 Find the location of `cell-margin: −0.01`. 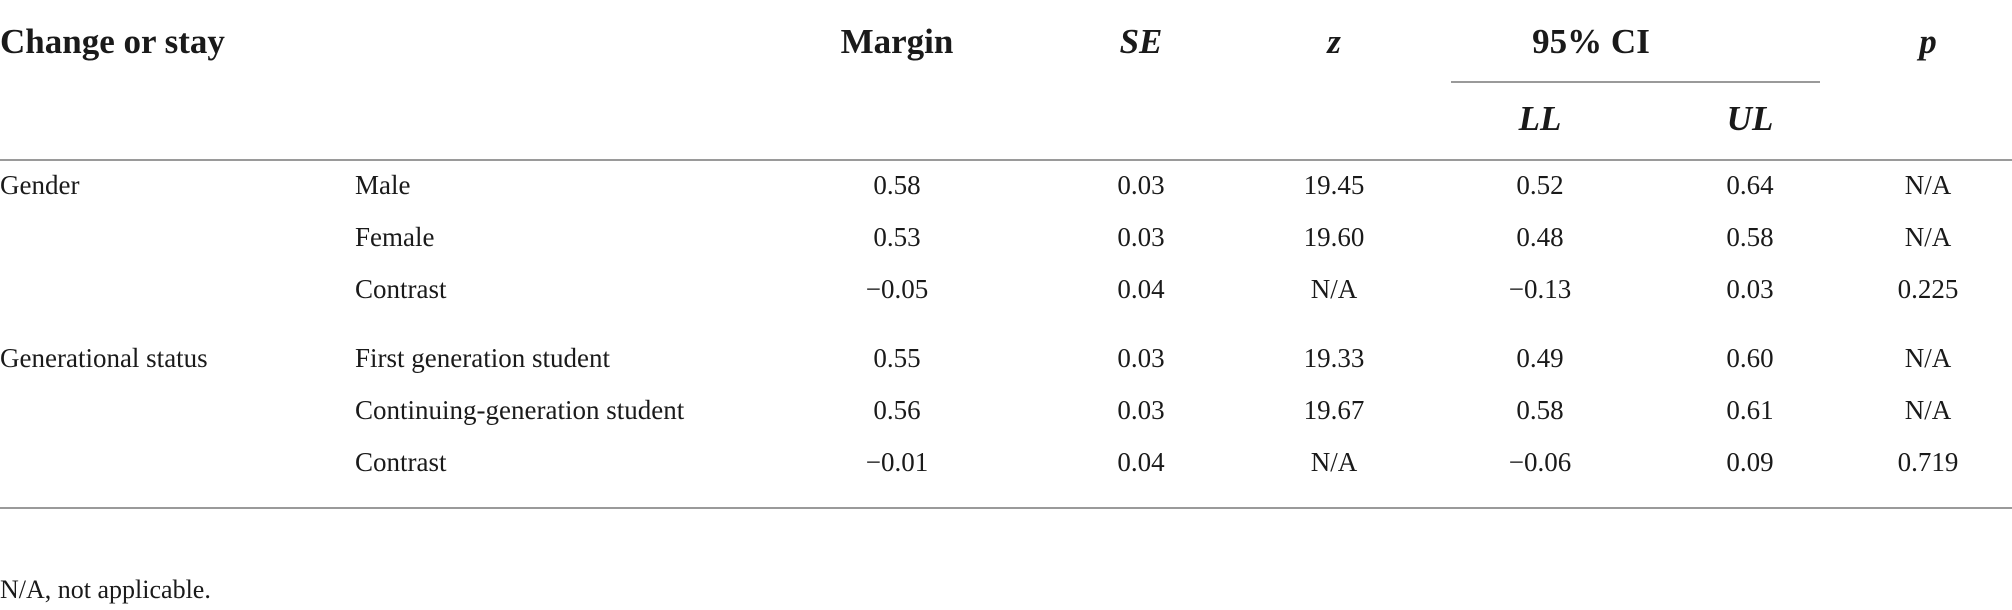

cell-margin: −0.01 is located at coordinates (897, 462).